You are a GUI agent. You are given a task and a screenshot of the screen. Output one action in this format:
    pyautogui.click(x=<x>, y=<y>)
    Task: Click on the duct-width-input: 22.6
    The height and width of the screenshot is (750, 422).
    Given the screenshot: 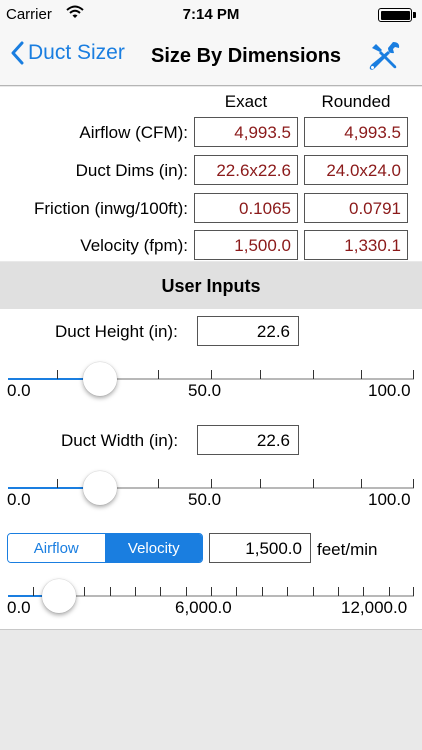 What is the action you would take?
    pyautogui.click(x=248, y=440)
    